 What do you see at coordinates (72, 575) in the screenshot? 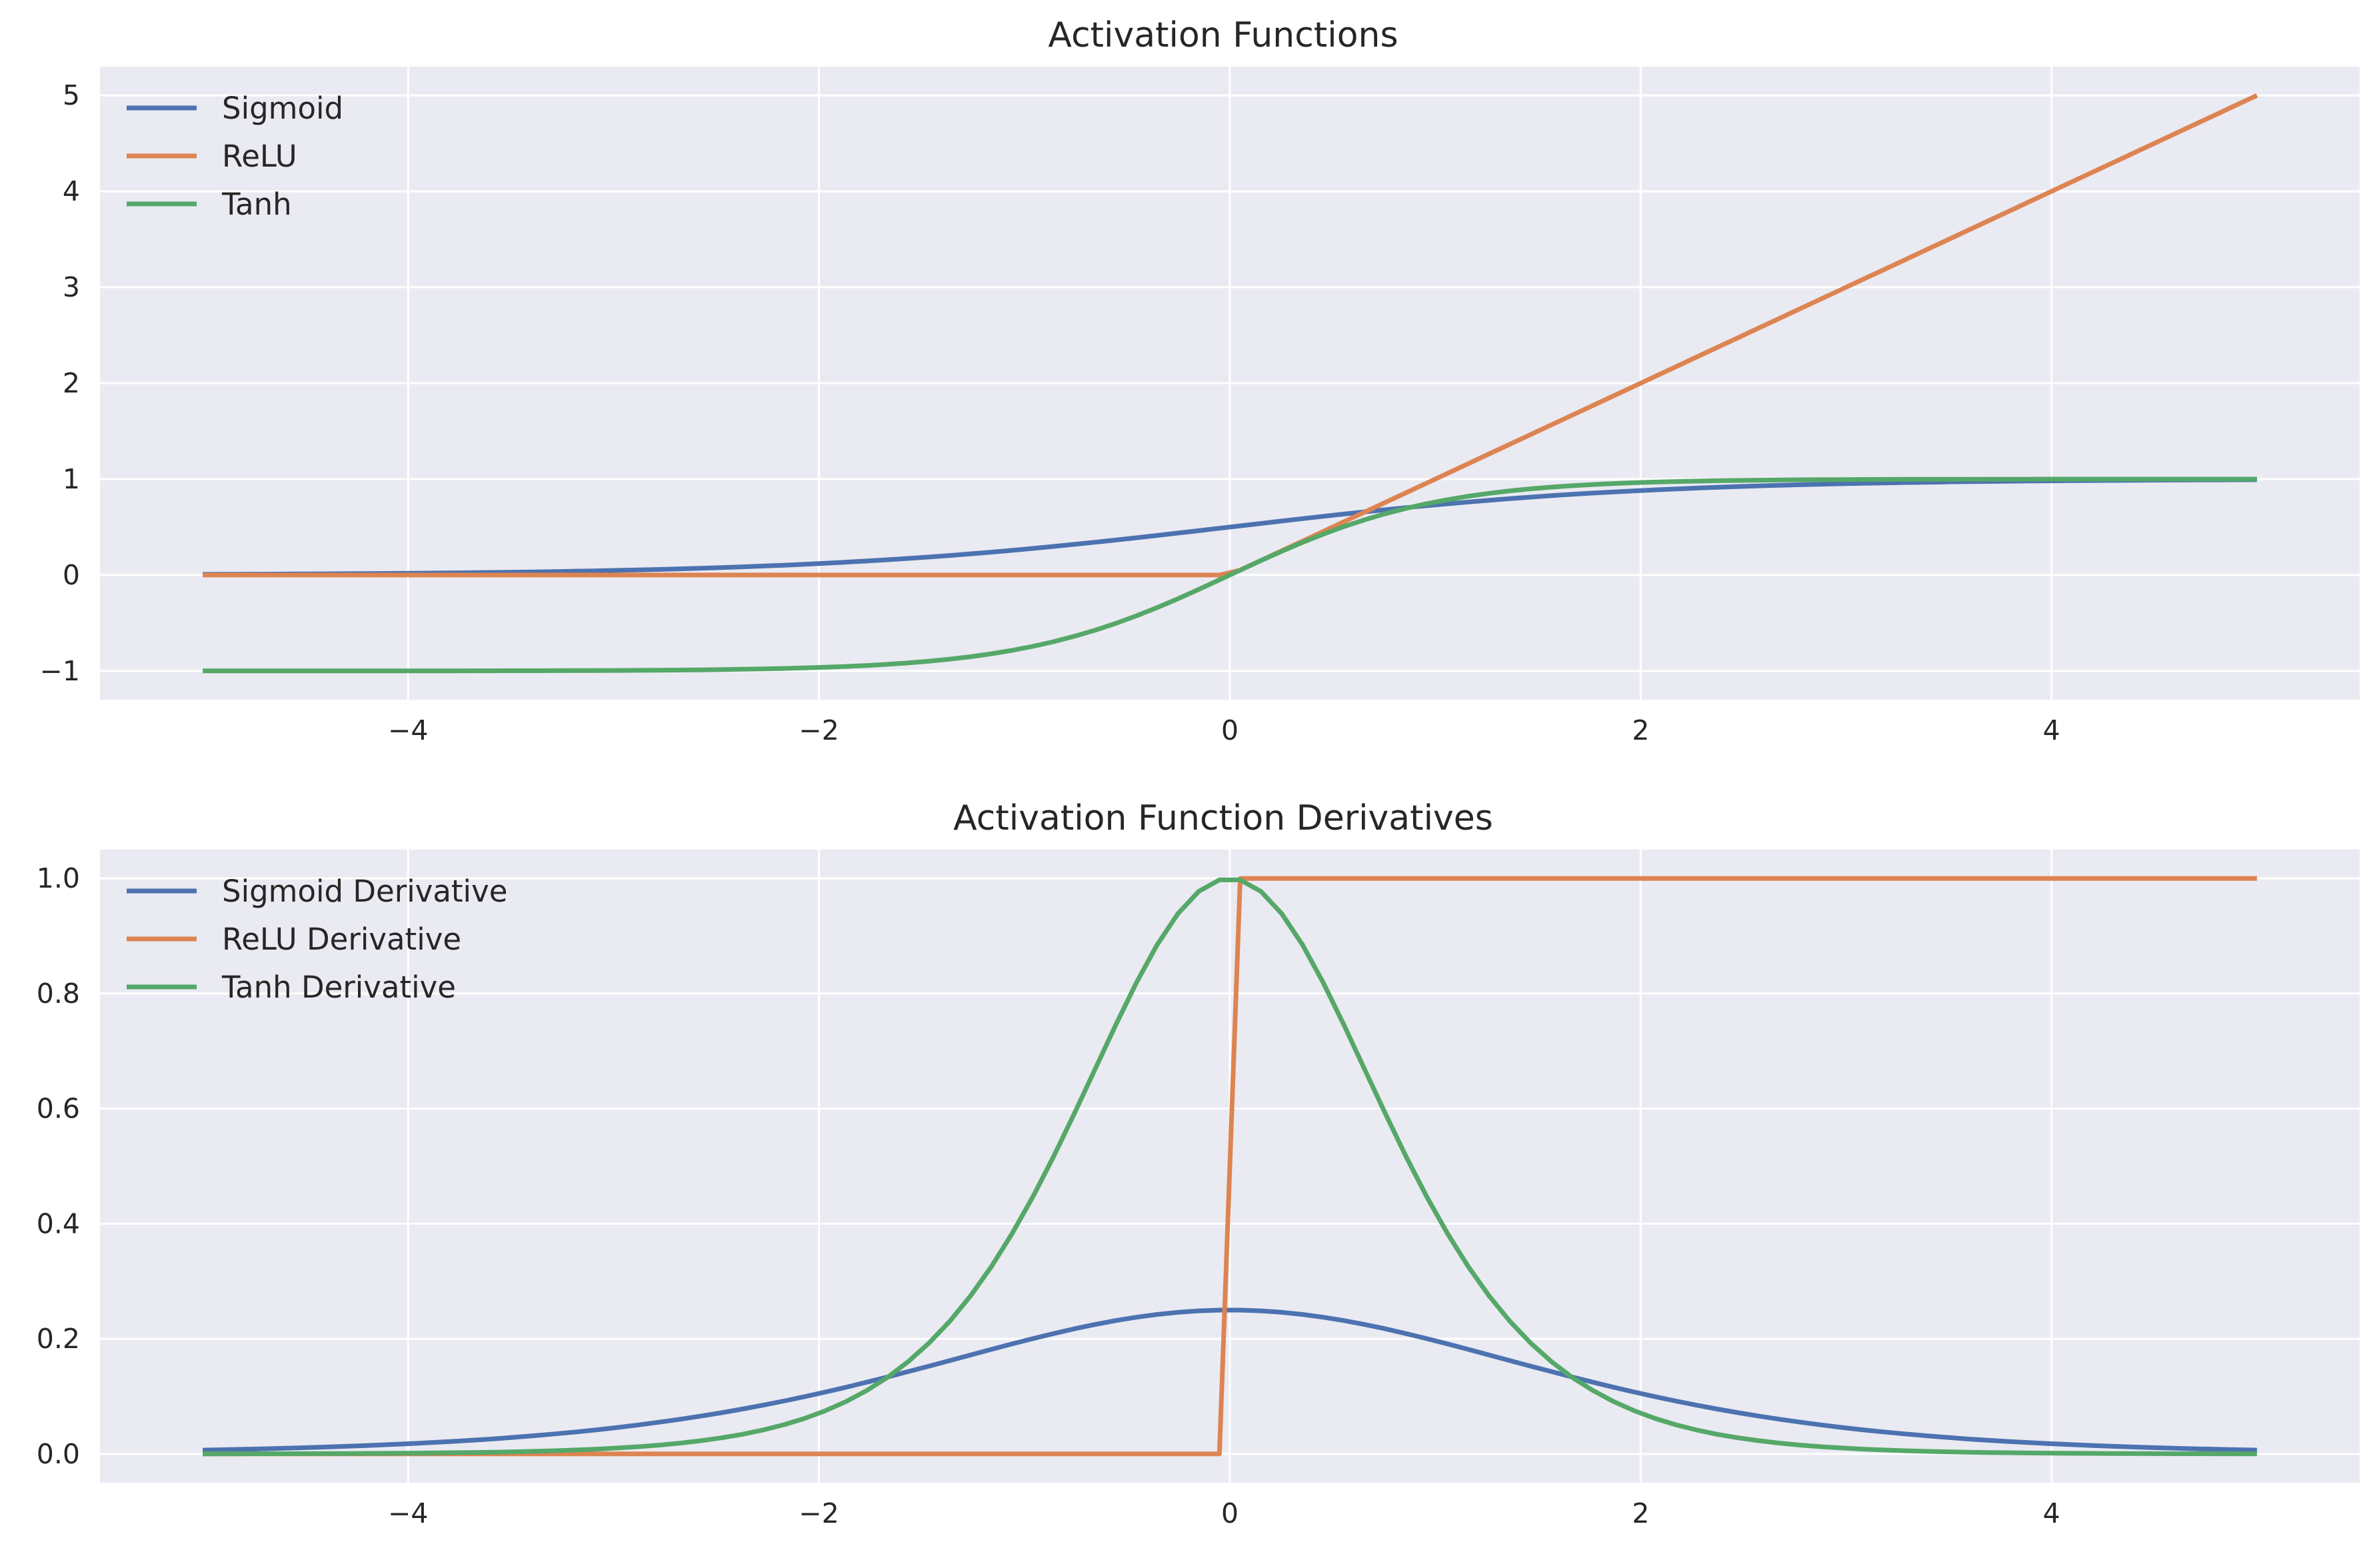
I see `y-tick-label: 0` at bounding box center [72, 575].